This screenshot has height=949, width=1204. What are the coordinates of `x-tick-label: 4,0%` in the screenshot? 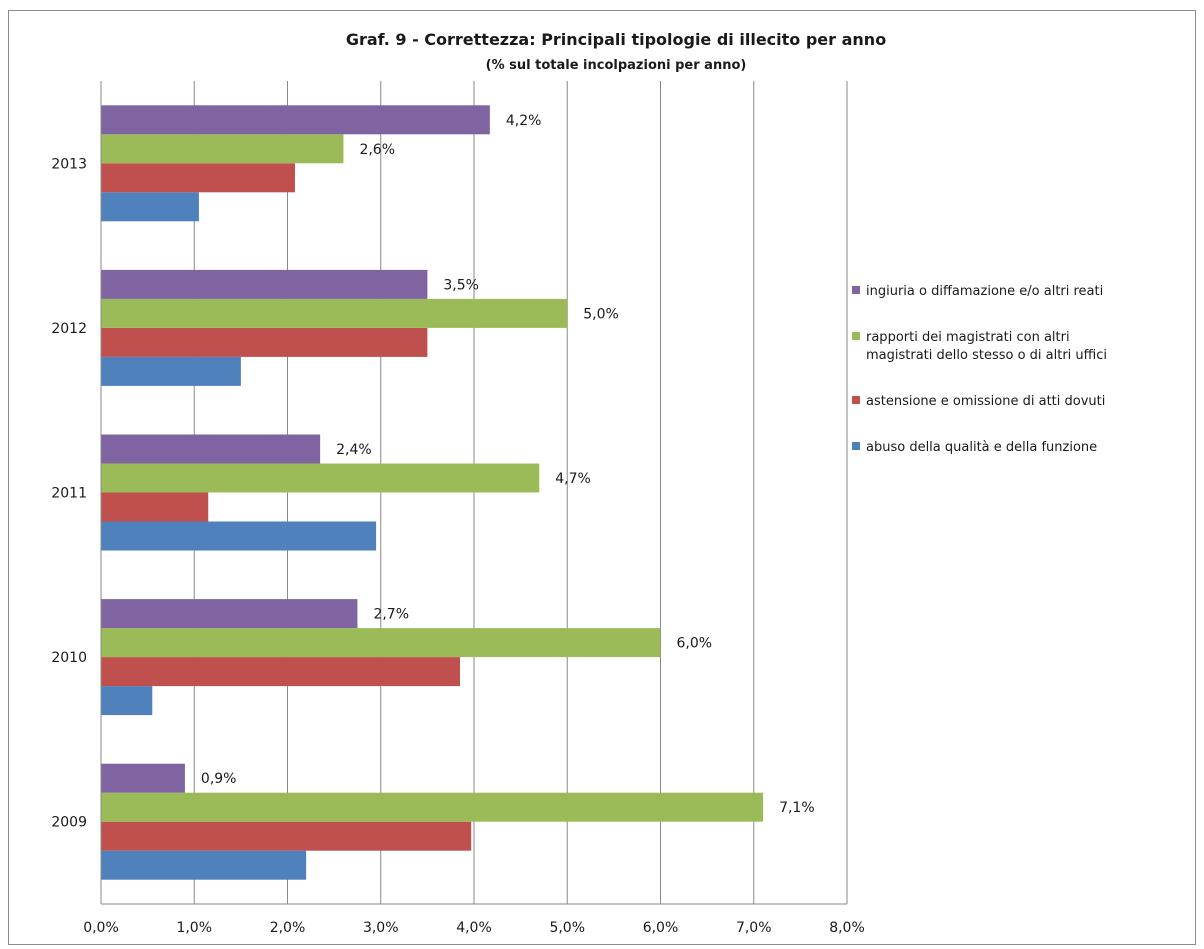 It's located at (474, 928).